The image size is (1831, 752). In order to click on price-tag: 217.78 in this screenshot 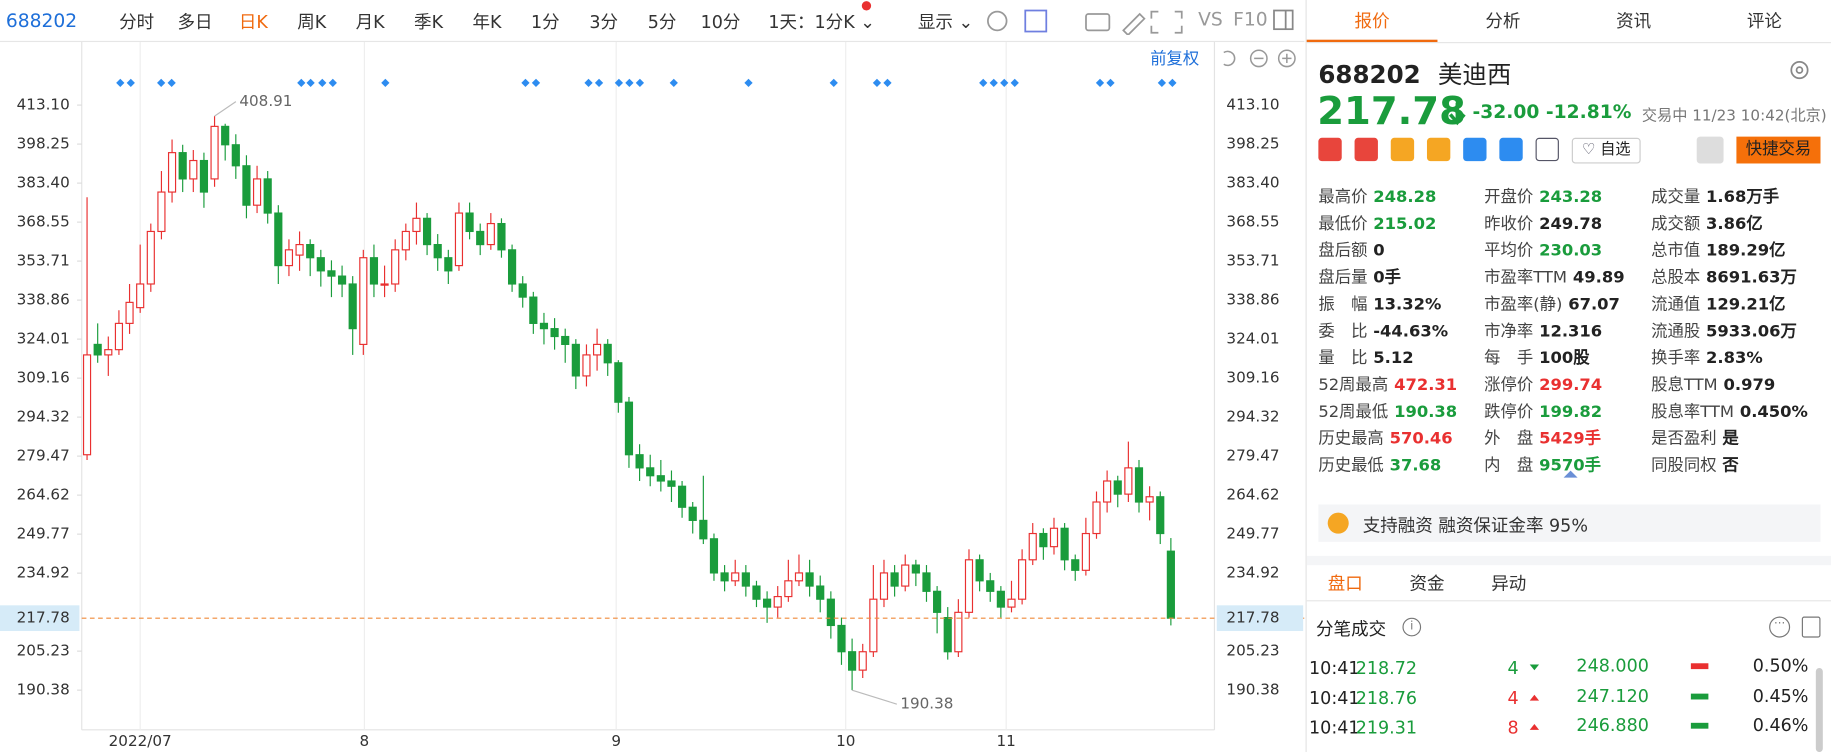, I will do `click(43, 618)`.